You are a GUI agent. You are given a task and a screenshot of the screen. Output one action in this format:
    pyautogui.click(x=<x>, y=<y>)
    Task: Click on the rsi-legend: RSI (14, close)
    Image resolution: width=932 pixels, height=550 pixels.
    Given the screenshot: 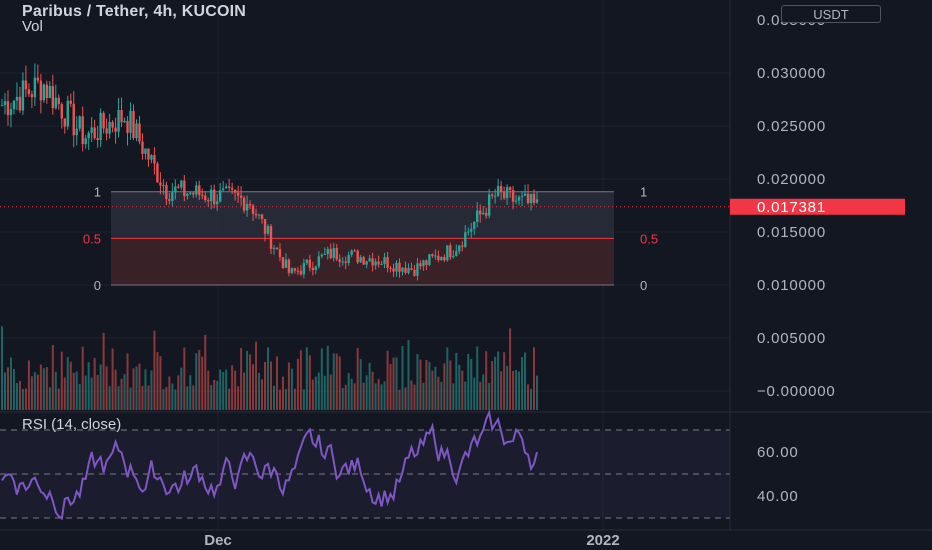 What is the action you would take?
    pyautogui.click(x=72, y=424)
    